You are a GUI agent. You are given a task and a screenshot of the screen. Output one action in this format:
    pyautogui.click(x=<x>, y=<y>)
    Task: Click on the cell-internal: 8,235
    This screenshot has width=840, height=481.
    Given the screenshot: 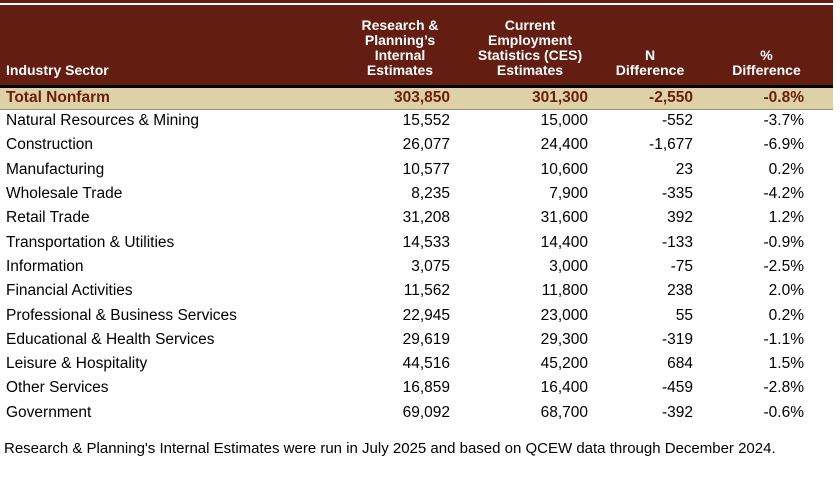 What is the action you would take?
    pyautogui.click(x=430, y=194)
    